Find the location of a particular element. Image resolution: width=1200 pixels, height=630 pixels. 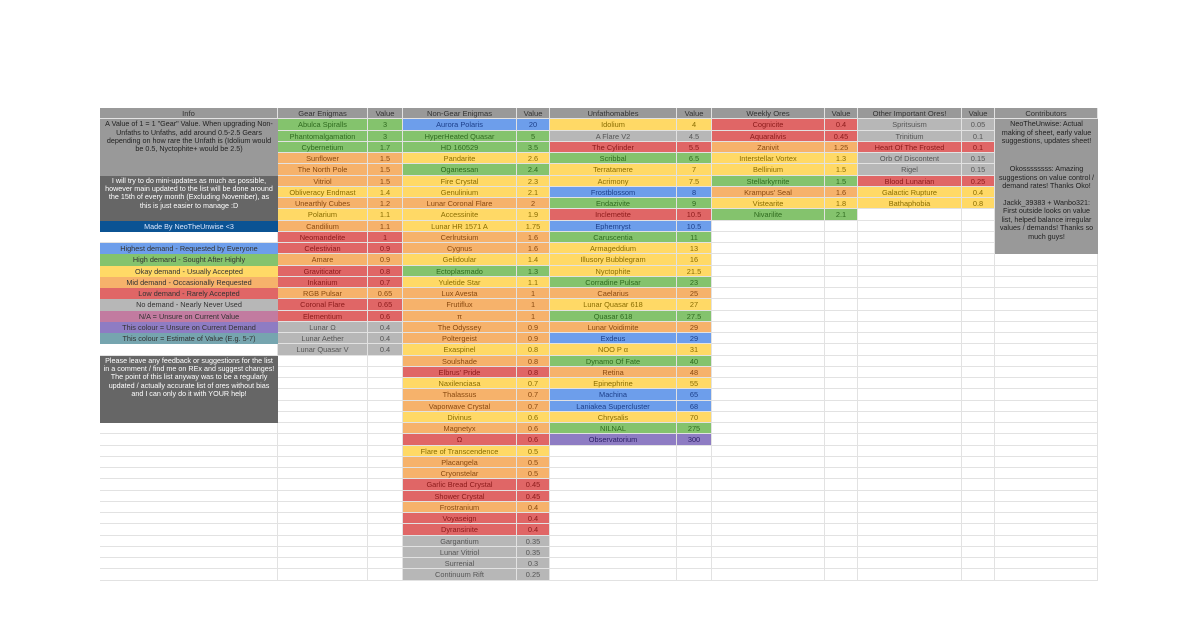

nongear-cell: Fire Crystal is located at coordinates (460, 181).